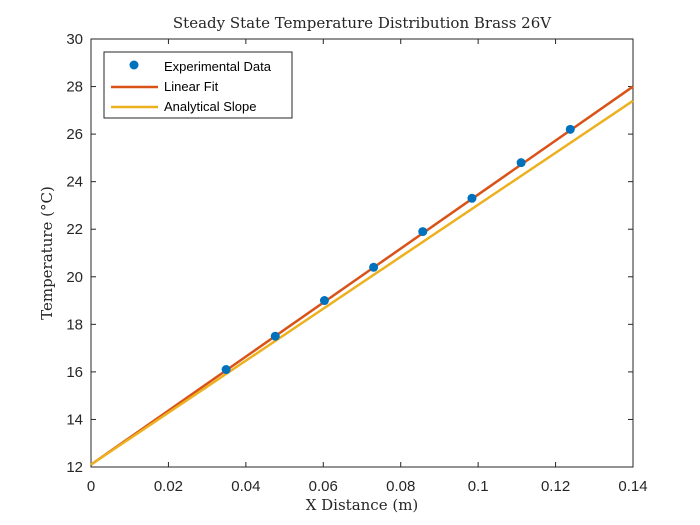 The image size is (700, 525). Describe the element at coordinates (74, 229) in the screenshot. I see `y-tick-label: 22` at that location.